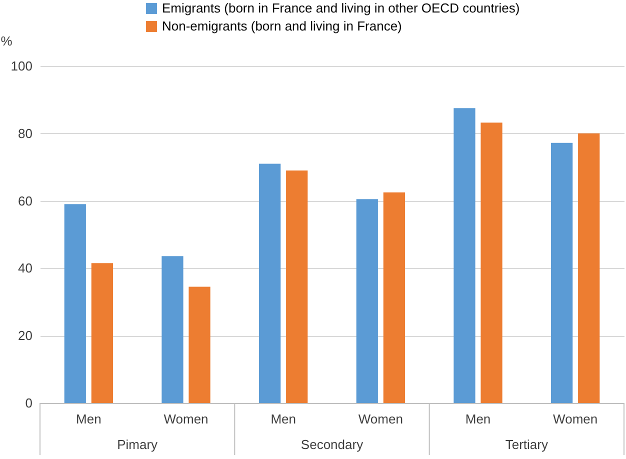  What do you see at coordinates (25, 133) in the screenshot?
I see `y-tick-label: 80` at bounding box center [25, 133].